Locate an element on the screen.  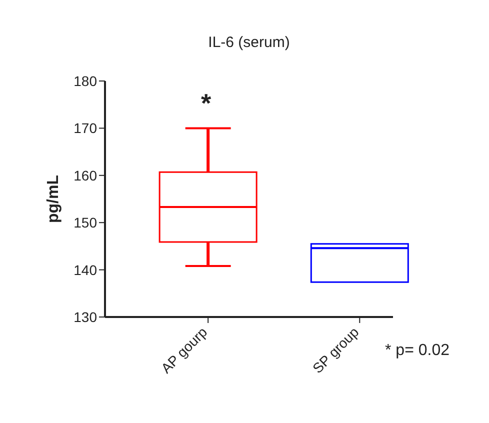
y-tick-label: 140 is located at coordinates (86, 270).